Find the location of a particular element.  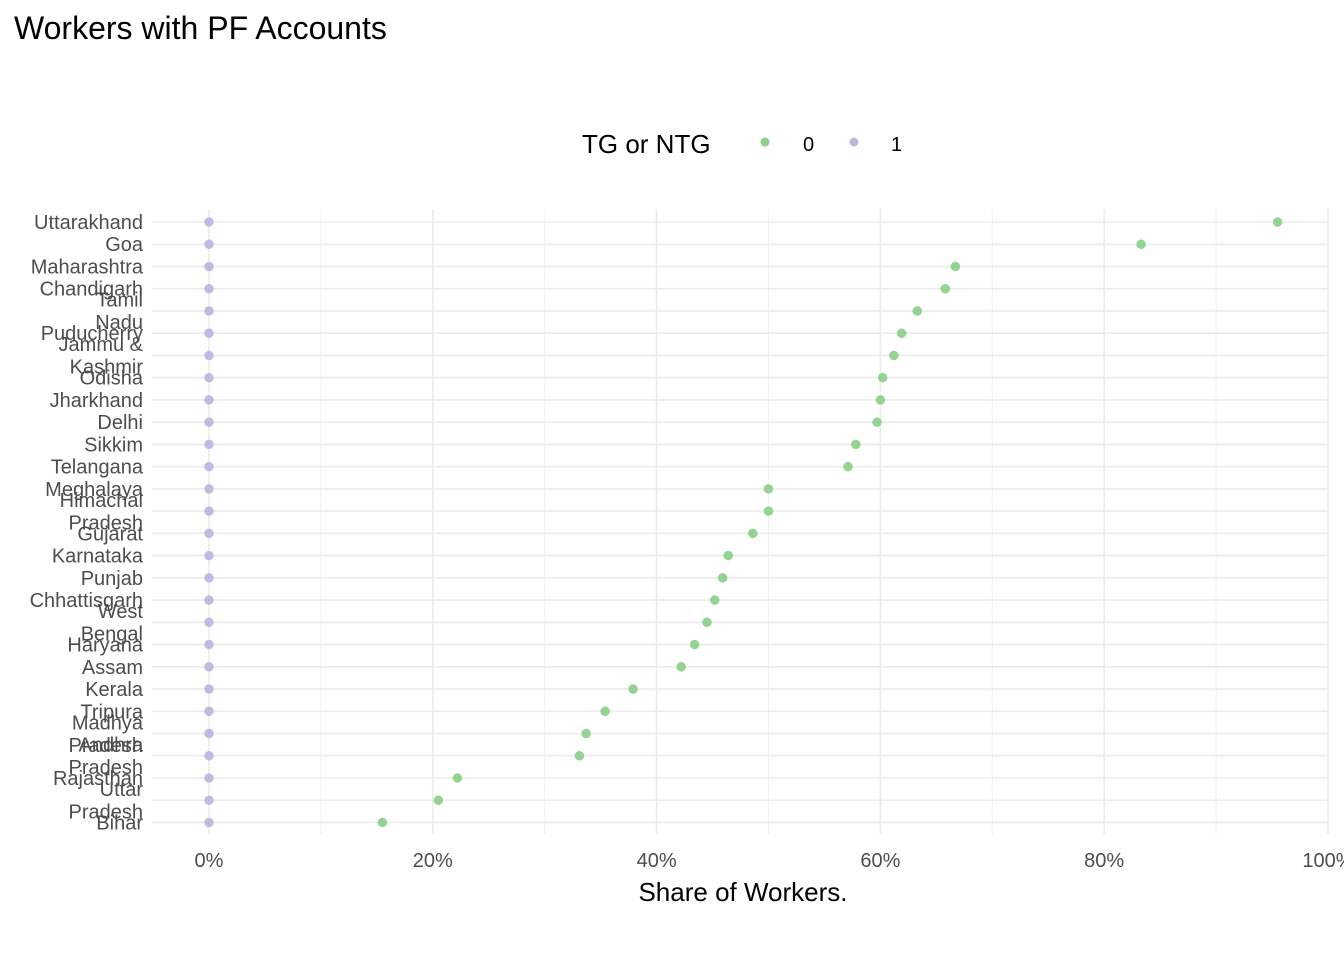

x-tick-label: 20% is located at coordinates (433, 861).